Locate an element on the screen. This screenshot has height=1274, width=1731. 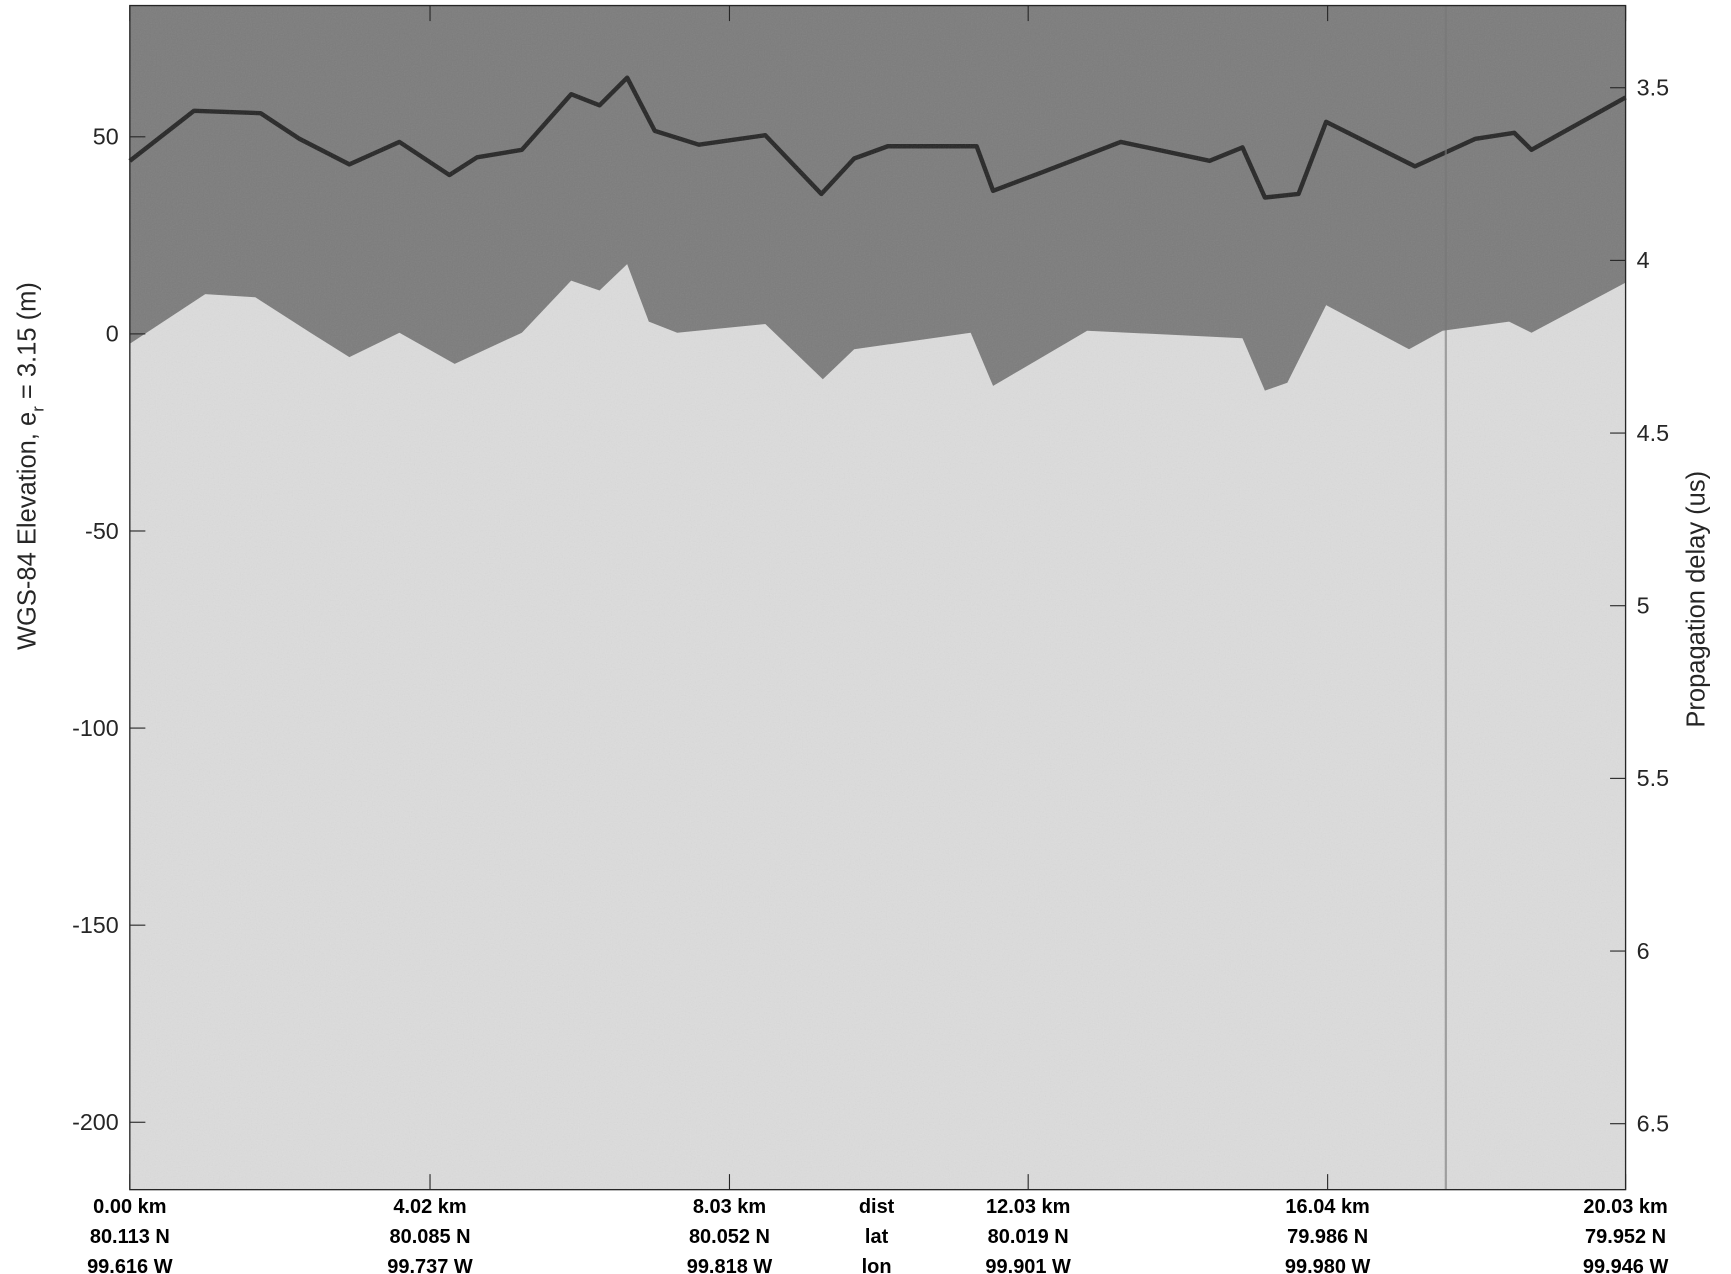
lat-label: 80.052 N is located at coordinates (729, 1237).